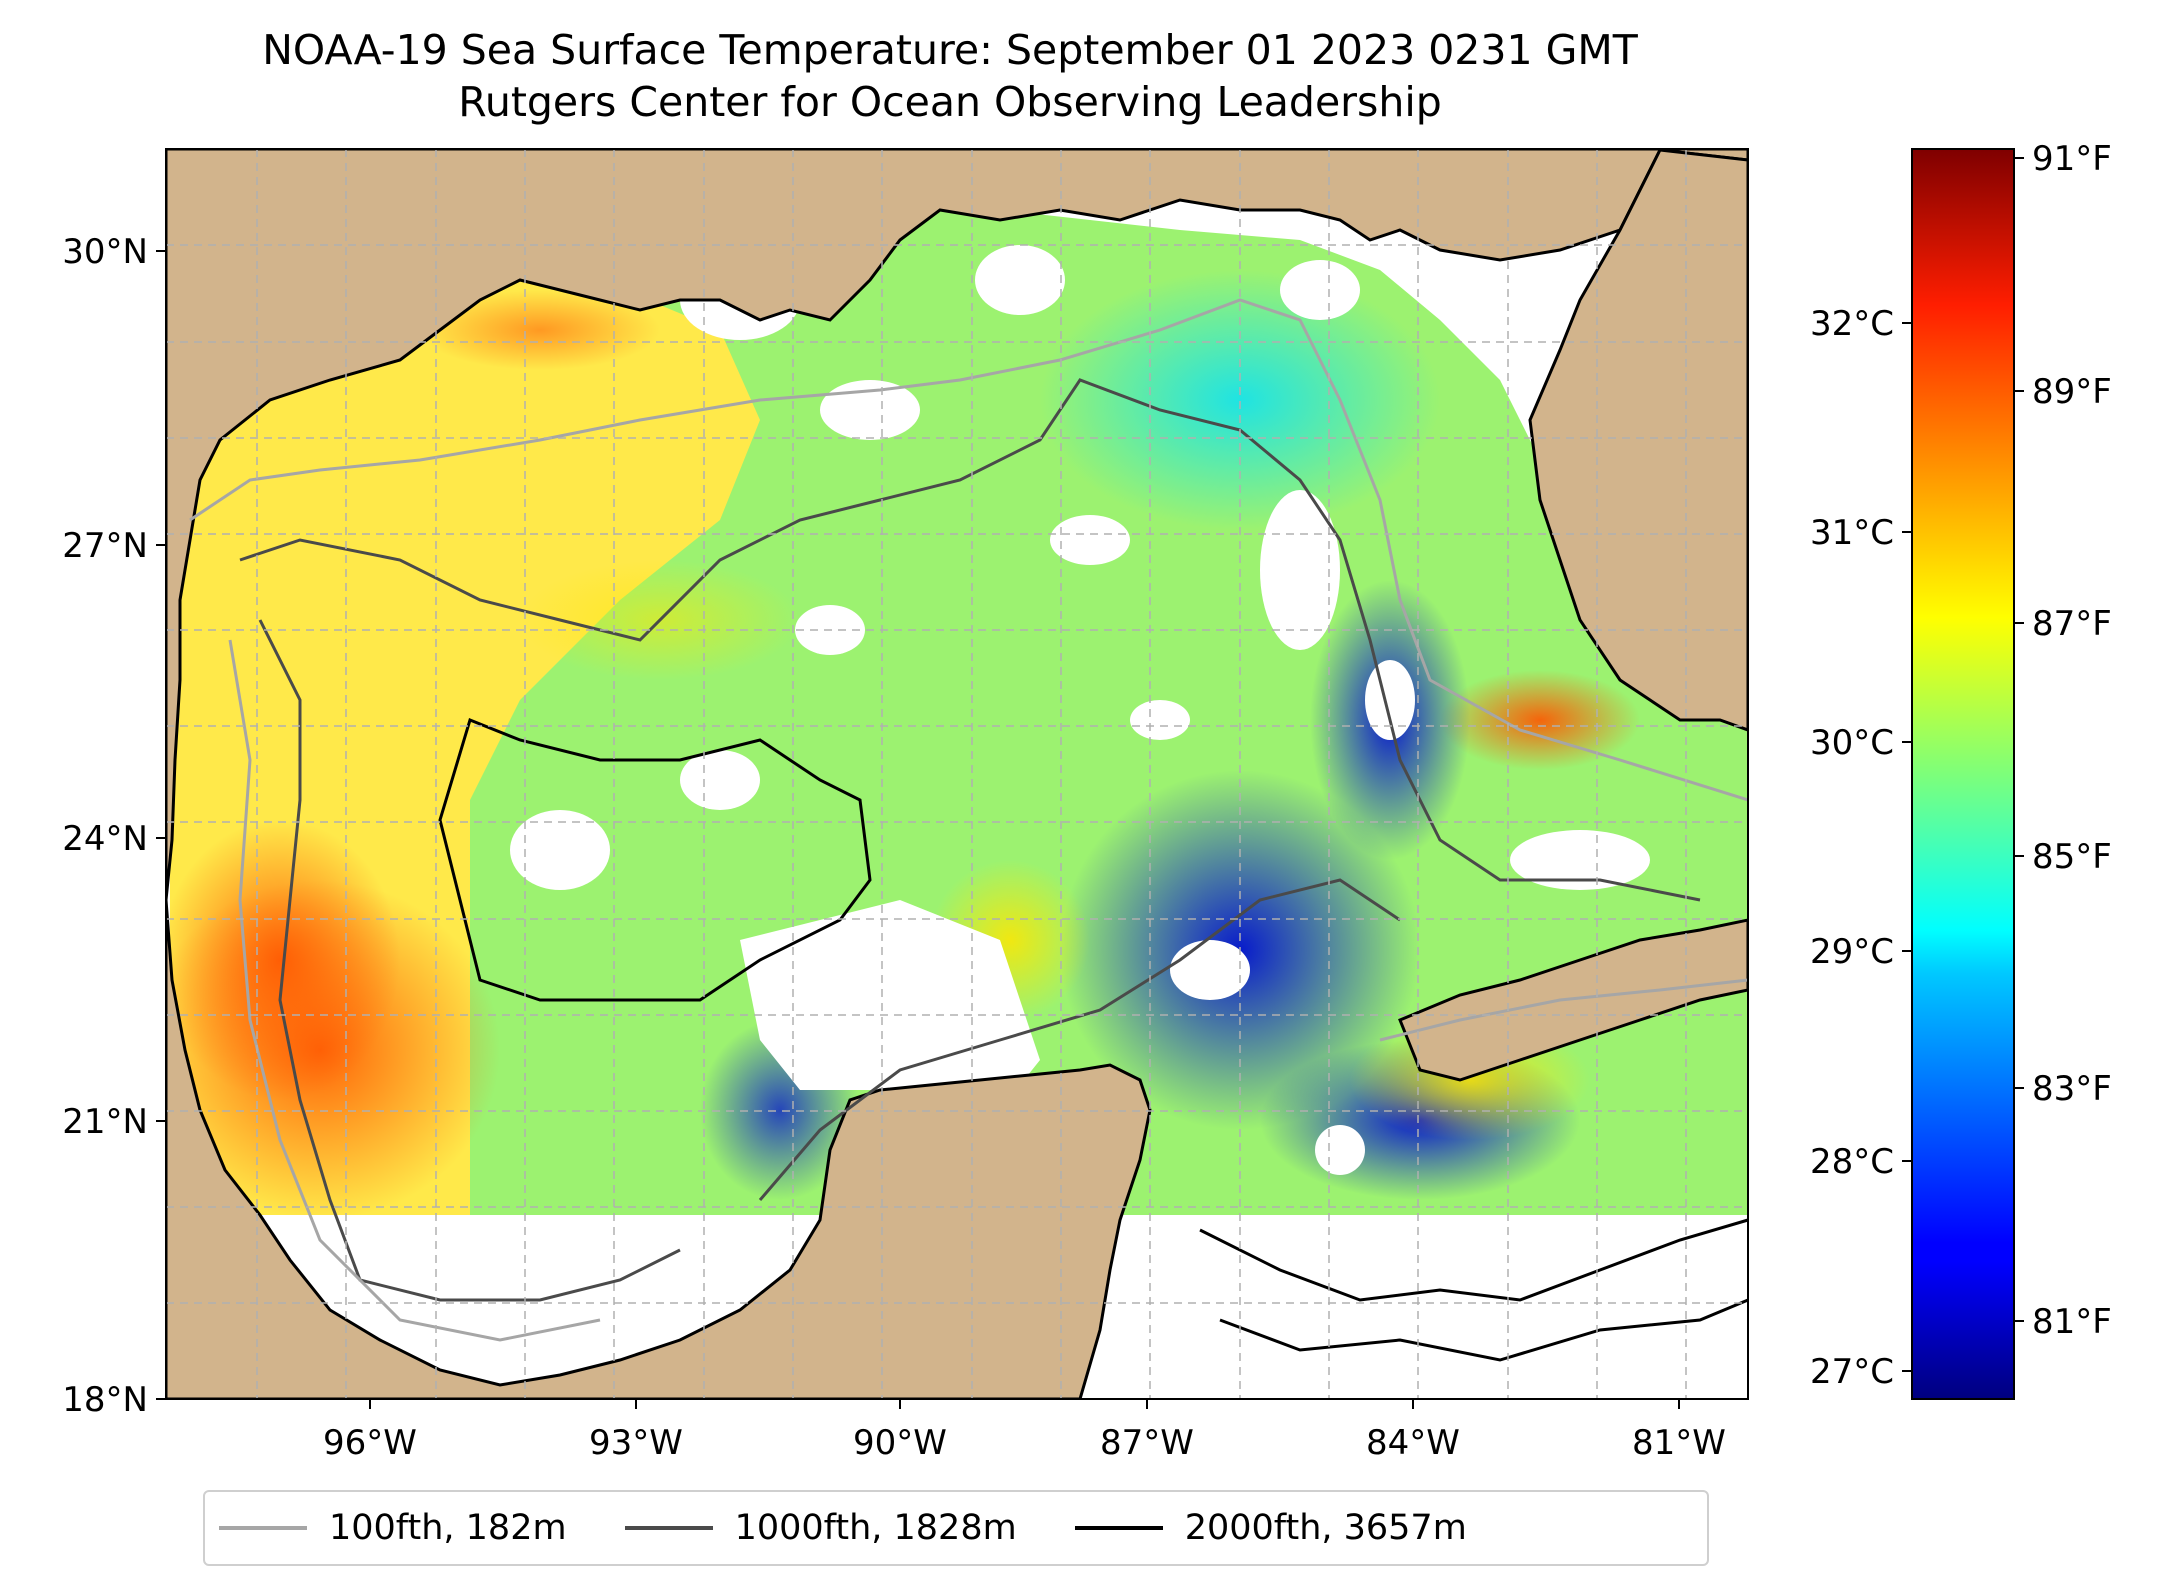  Describe the element at coordinates (1118, 1528) in the screenshot. I see `legend-line-2000fth` at that location.